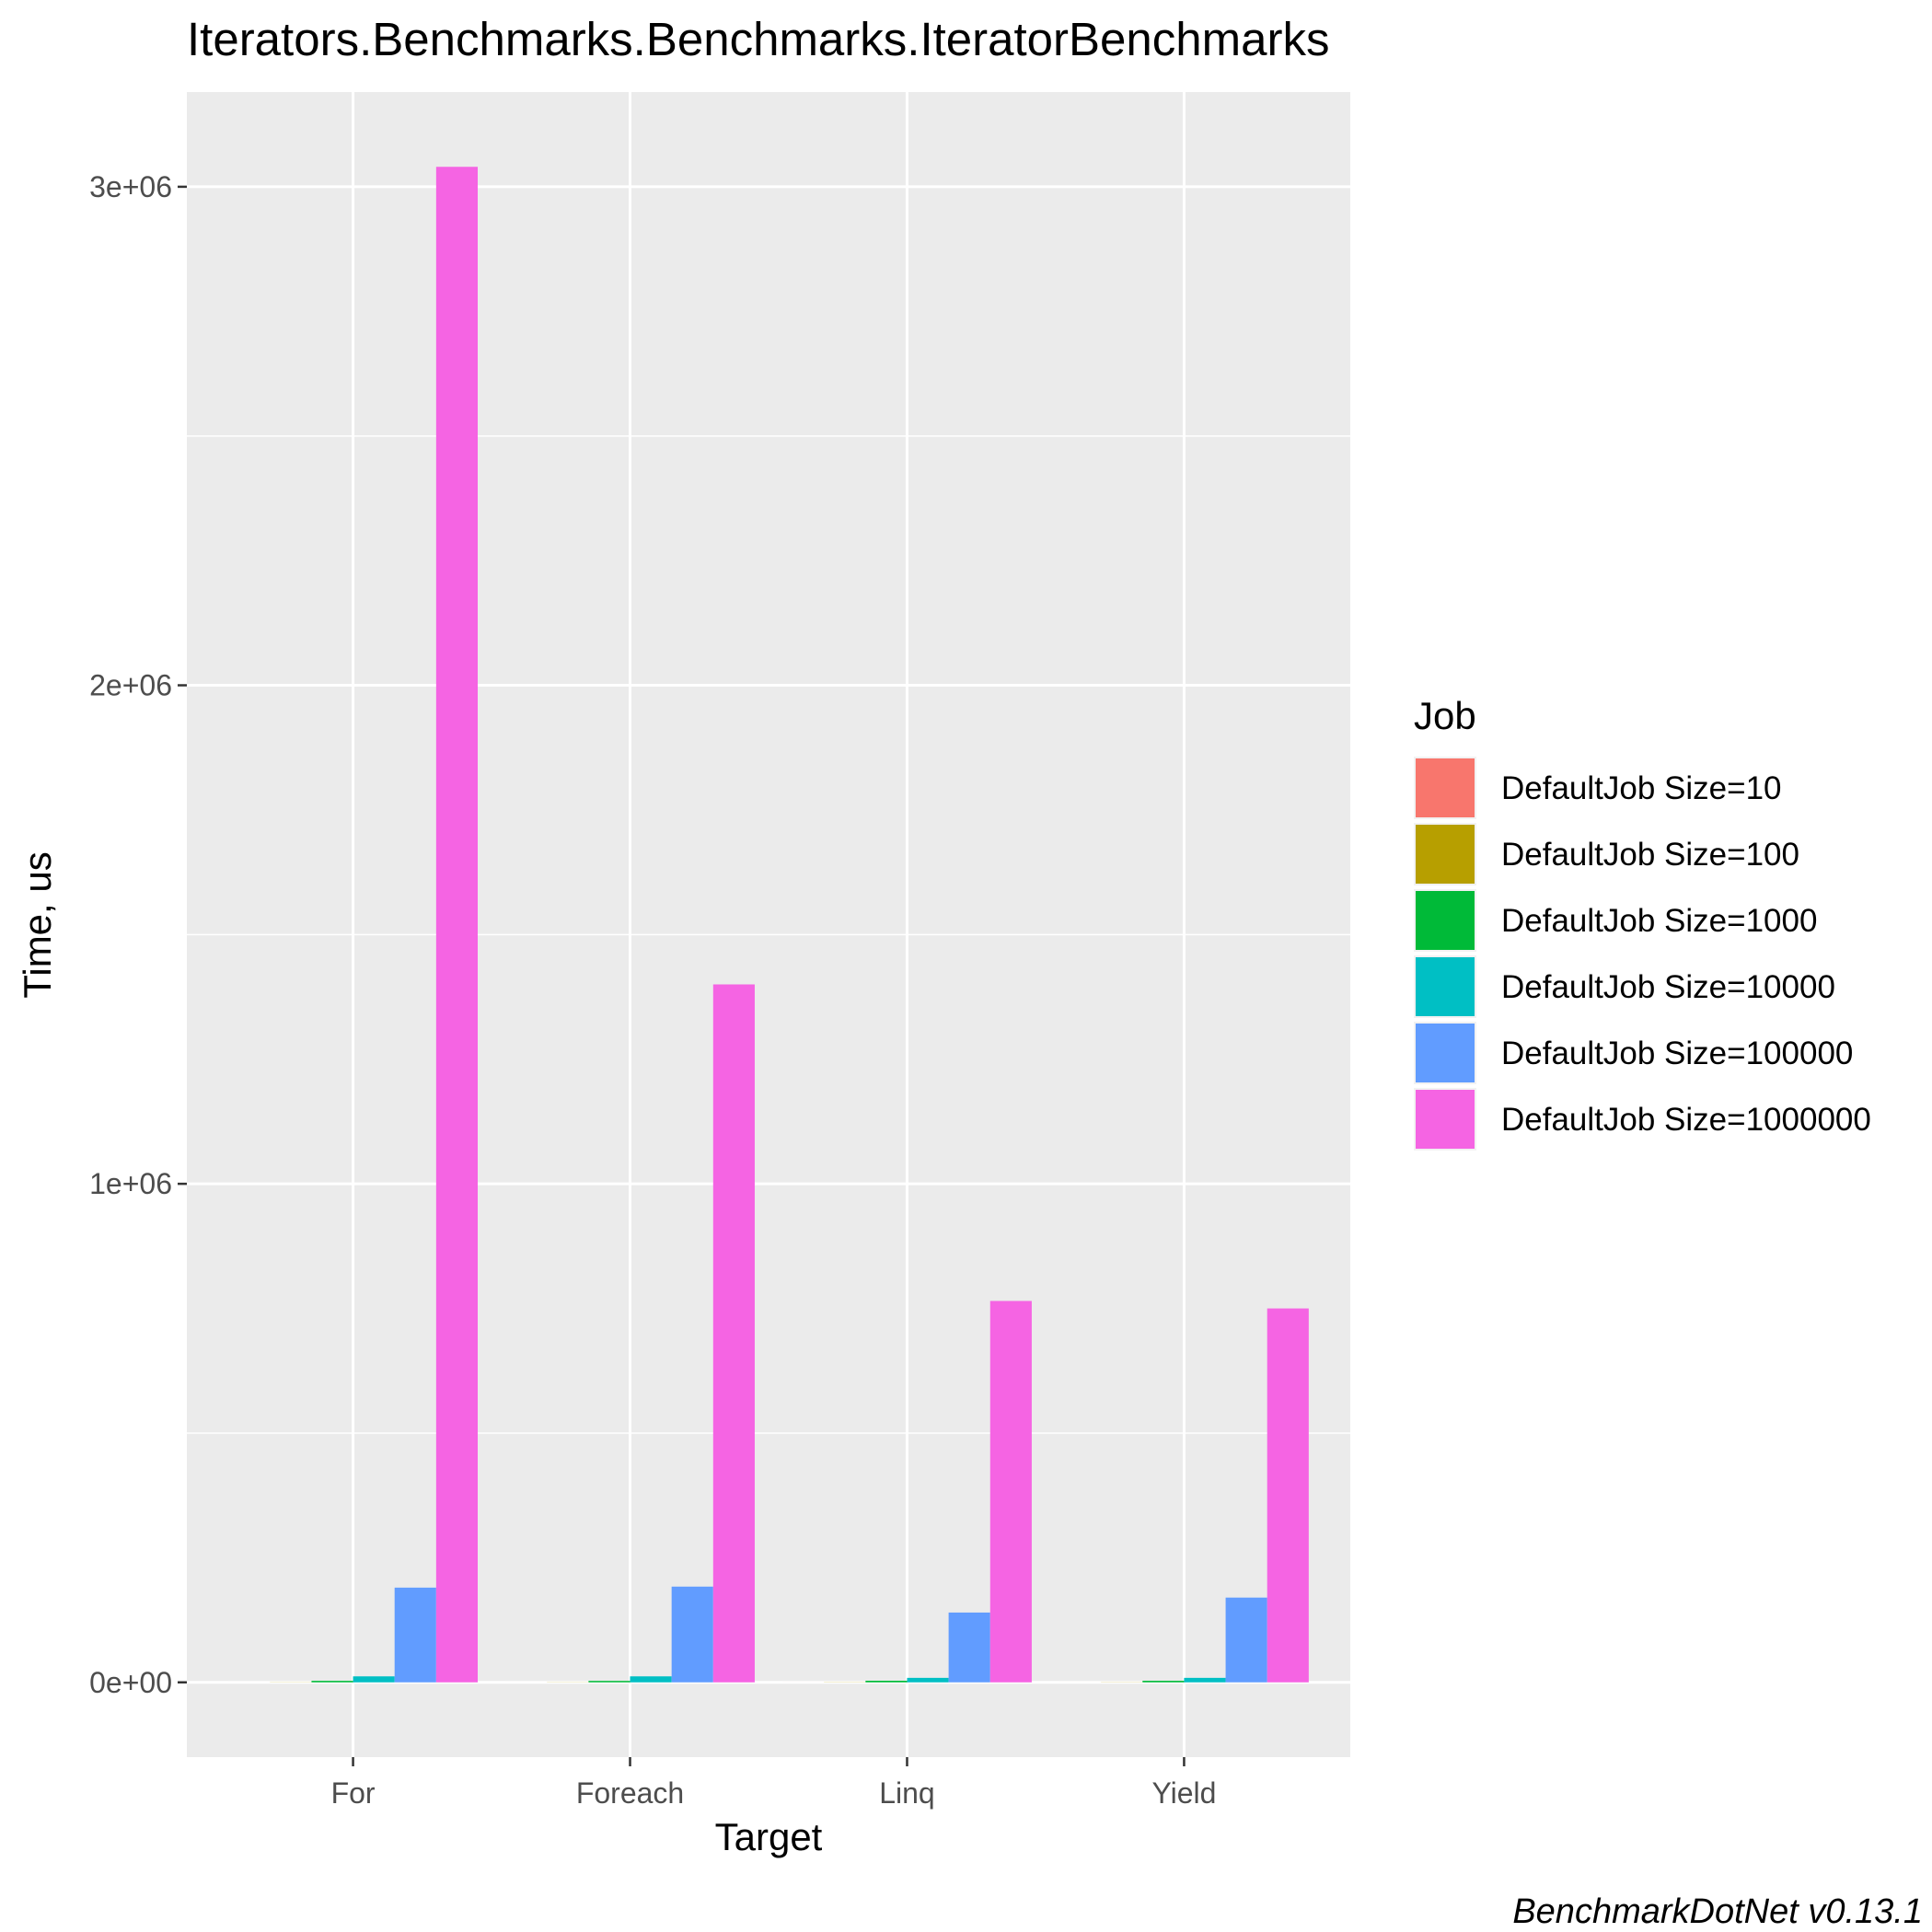  Describe the element at coordinates (130, 1683) in the screenshot. I see `y-tick-label: 0e+00` at that location.